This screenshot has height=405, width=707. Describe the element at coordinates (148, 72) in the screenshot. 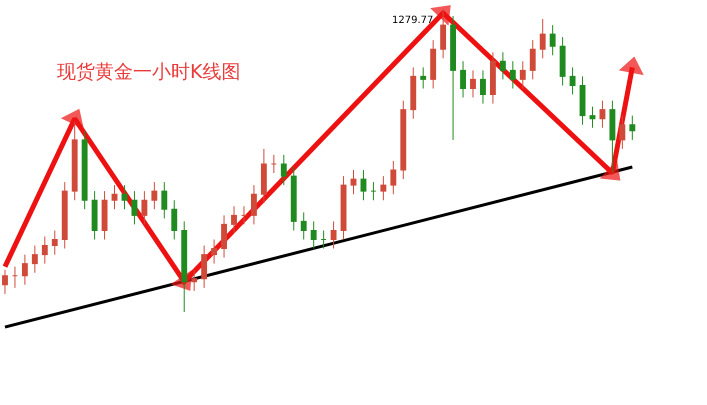

I see `text: 现货黄金一小时K线图` at that location.